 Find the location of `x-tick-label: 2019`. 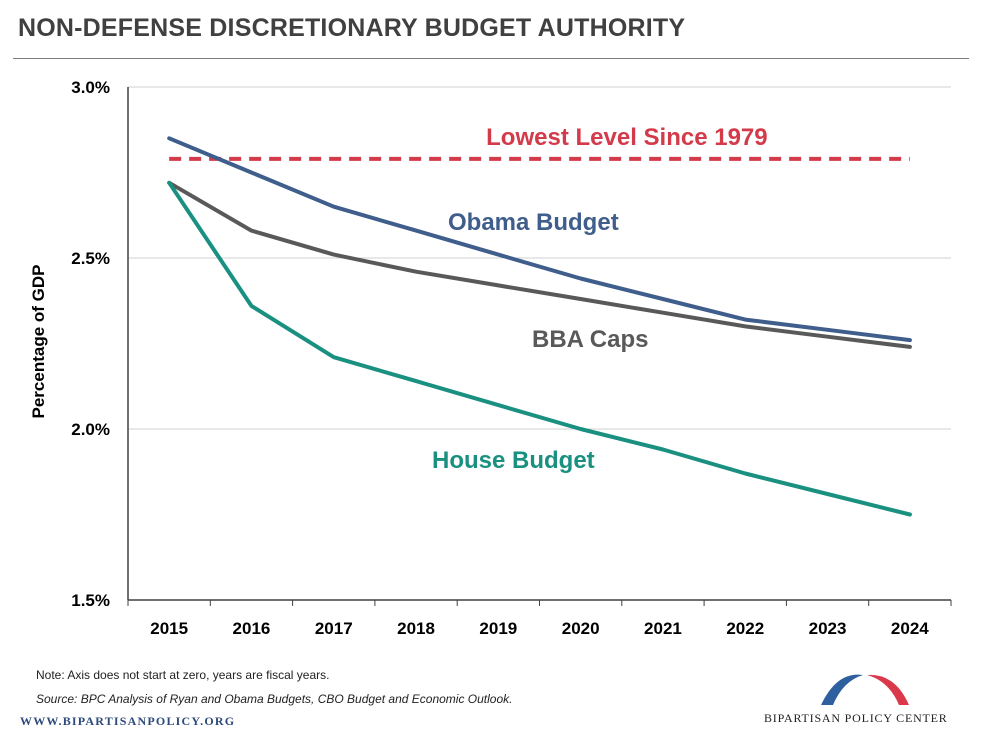

x-tick-label: 2019 is located at coordinates (498, 628).